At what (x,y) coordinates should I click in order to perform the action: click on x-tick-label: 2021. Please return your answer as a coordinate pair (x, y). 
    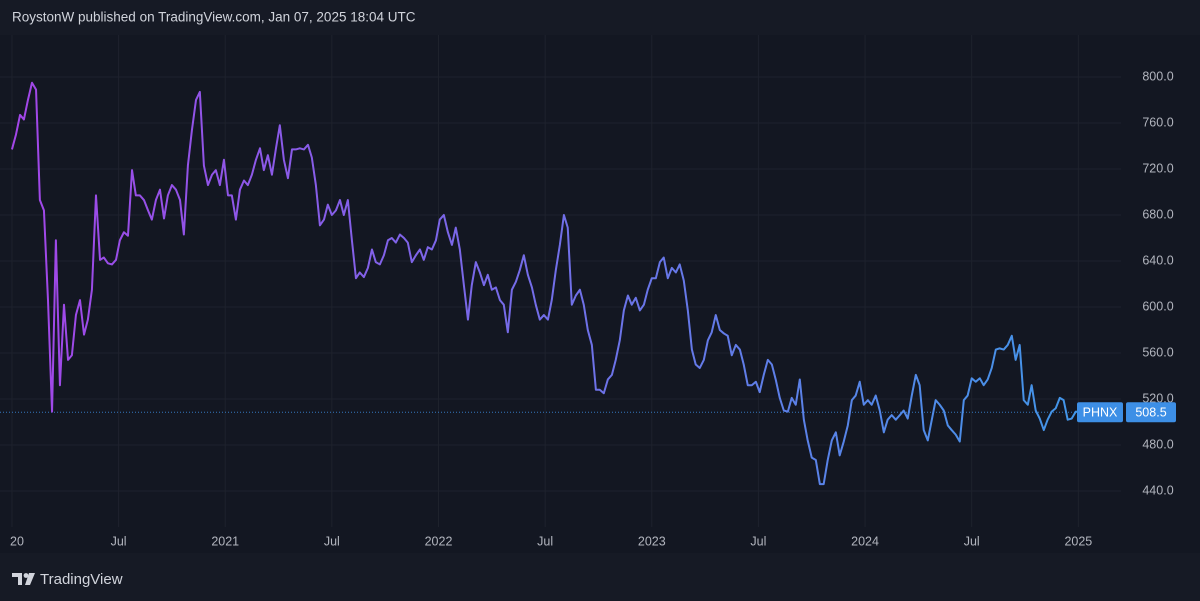
    Looking at the image, I should click on (225, 541).